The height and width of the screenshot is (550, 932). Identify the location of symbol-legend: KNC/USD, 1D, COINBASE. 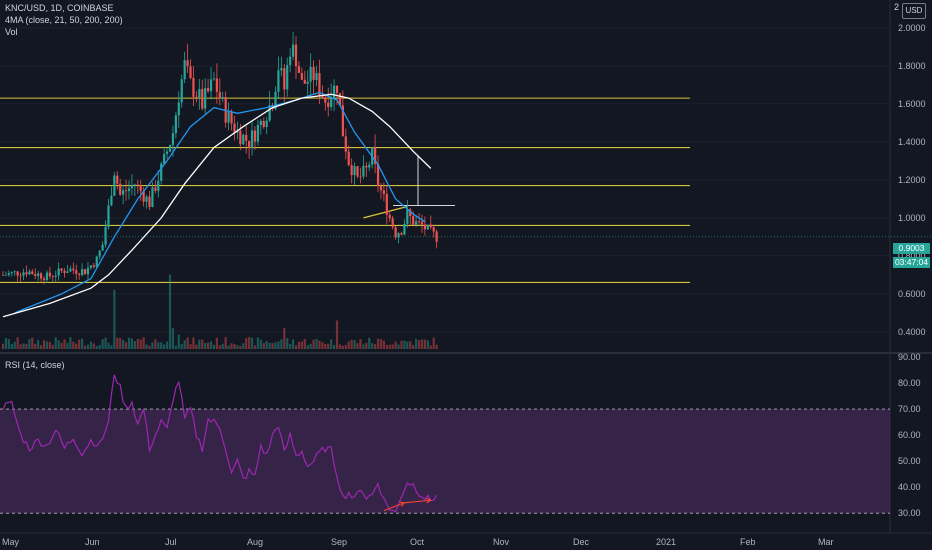
(59, 8).